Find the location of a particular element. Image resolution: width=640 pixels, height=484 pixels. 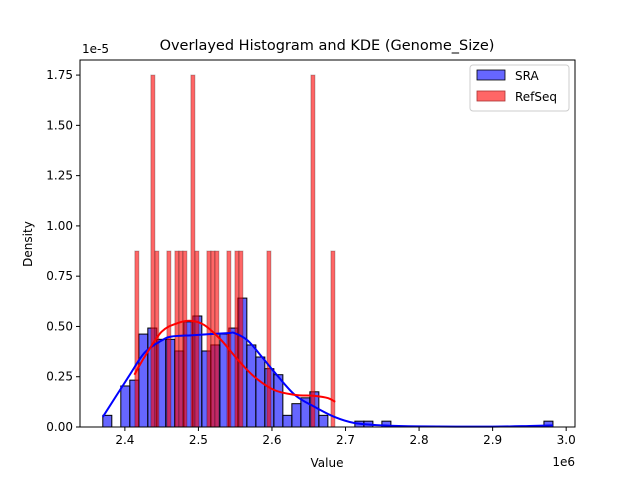

x-tick-label: 2.9 is located at coordinates (492, 440).